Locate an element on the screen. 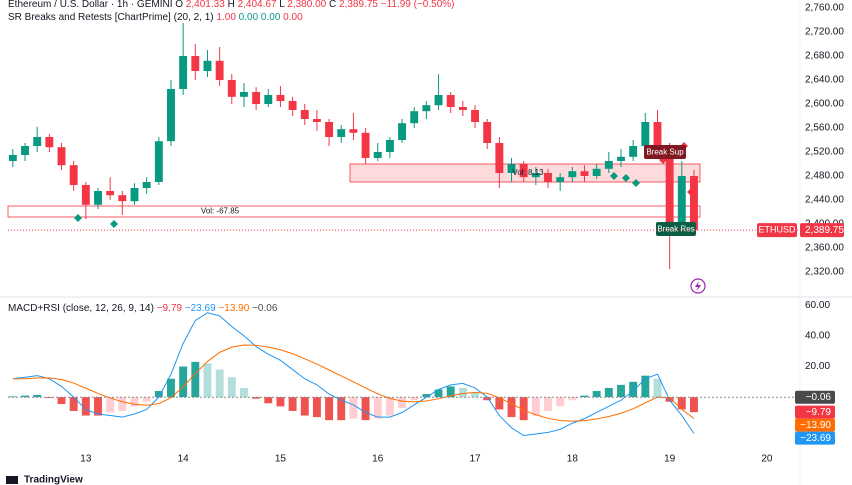  x-tick-label: 17 is located at coordinates (475, 459).